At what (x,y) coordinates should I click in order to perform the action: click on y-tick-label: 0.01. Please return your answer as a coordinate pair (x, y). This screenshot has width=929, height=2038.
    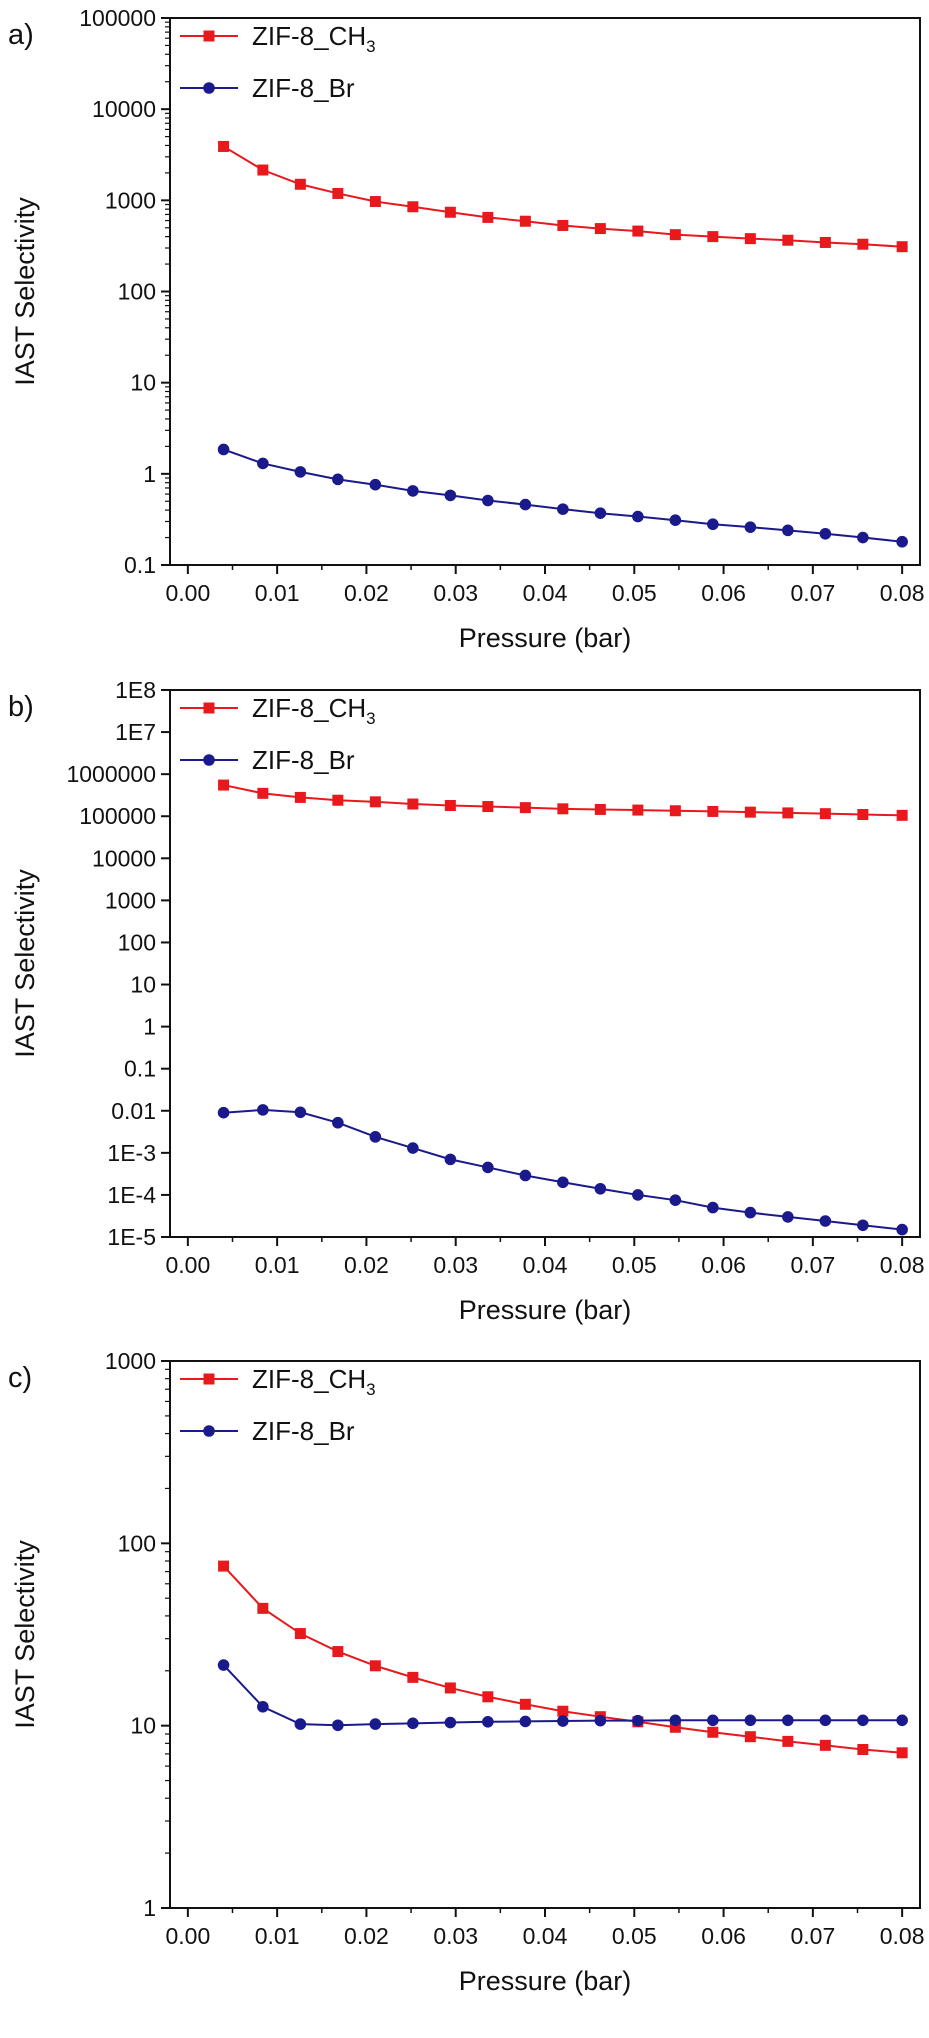
    Looking at the image, I should click on (133, 1111).